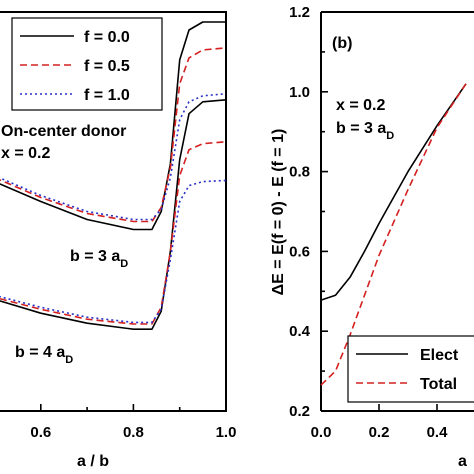 The height and width of the screenshot is (474, 474). Describe the element at coordinates (393, 192) in the screenshot. I see `right-curve-solid` at that location.